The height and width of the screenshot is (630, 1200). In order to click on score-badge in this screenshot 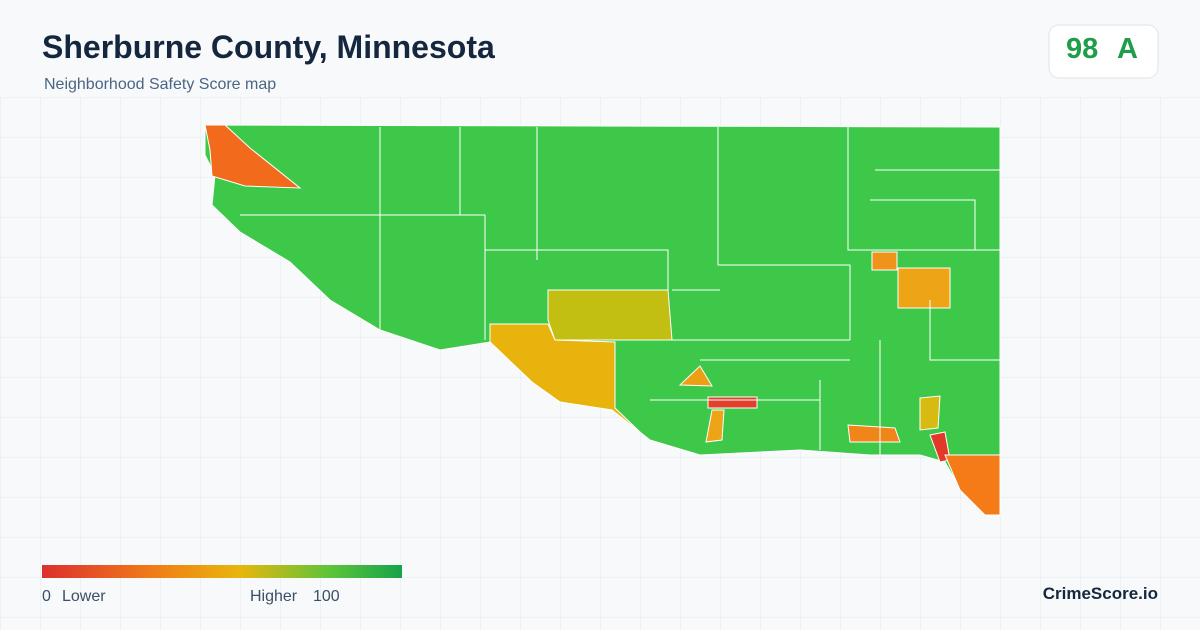, I will do `click(1103, 51)`.